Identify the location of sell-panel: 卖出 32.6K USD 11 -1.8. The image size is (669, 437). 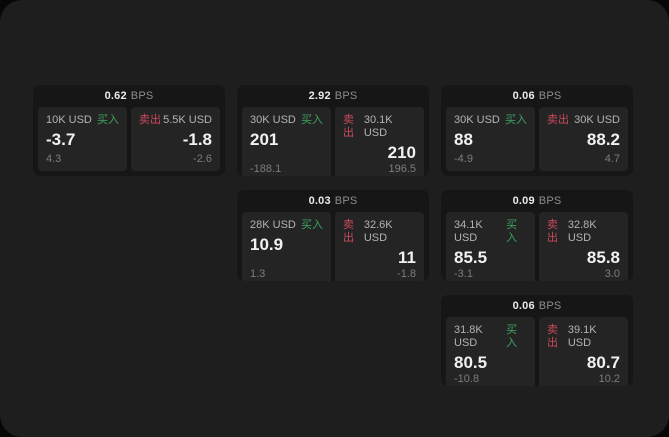
(379, 246).